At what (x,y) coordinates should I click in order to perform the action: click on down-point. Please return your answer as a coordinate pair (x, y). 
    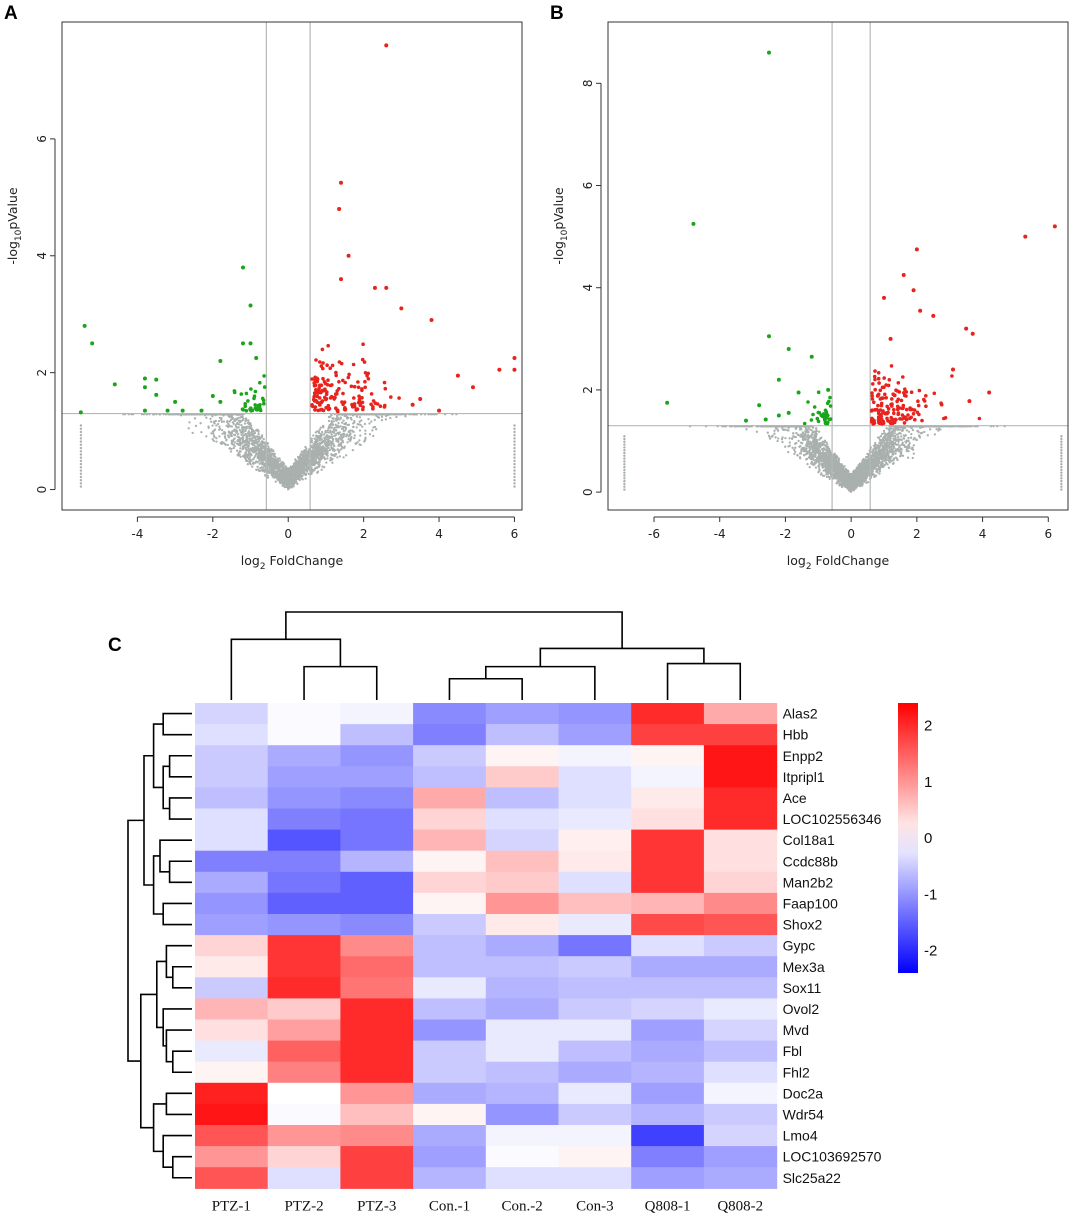
    Looking at the image, I should click on (242, 343).